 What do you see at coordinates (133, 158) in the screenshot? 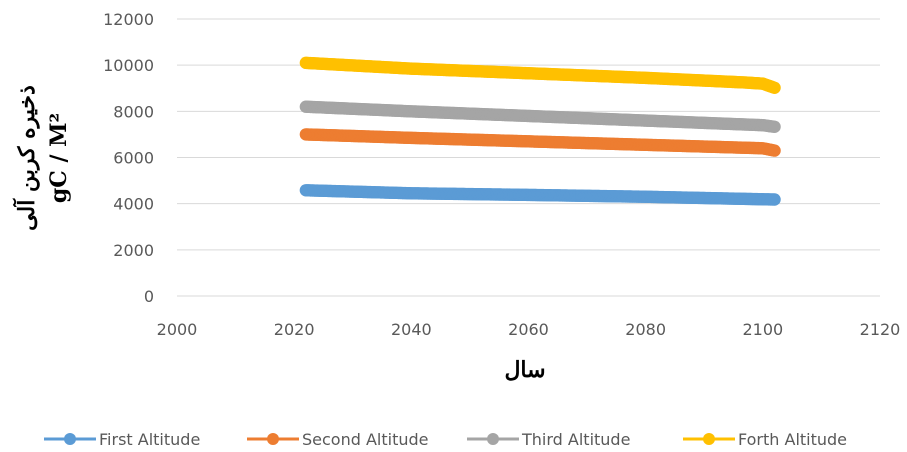
I see `y-tick-label: 6000` at bounding box center [133, 158].